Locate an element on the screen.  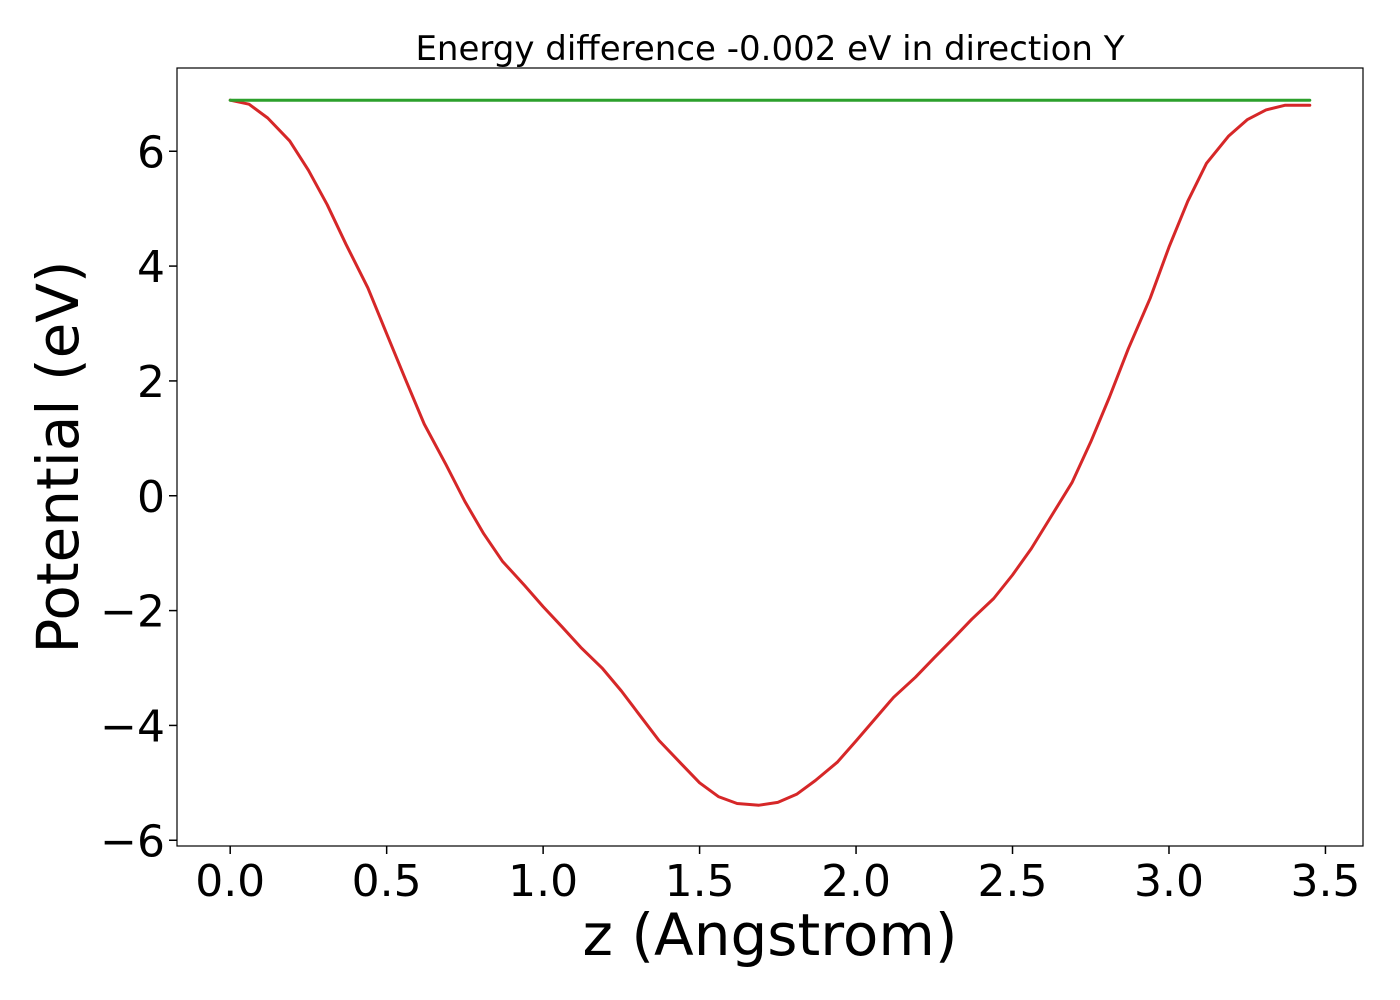
y-tick-label: 0 is located at coordinates (151, 497).